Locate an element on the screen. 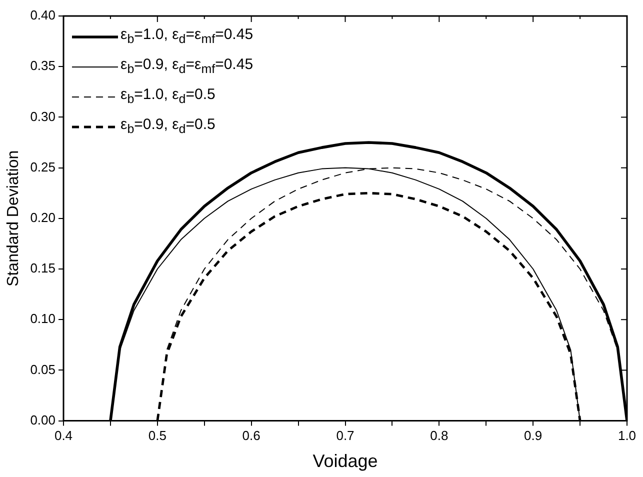 Image resolution: width=643 pixels, height=477 pixels. legend-label: ε$_{b}$=0.9, ε$_{d}$=0.5 is located at coordinates (168, 126).